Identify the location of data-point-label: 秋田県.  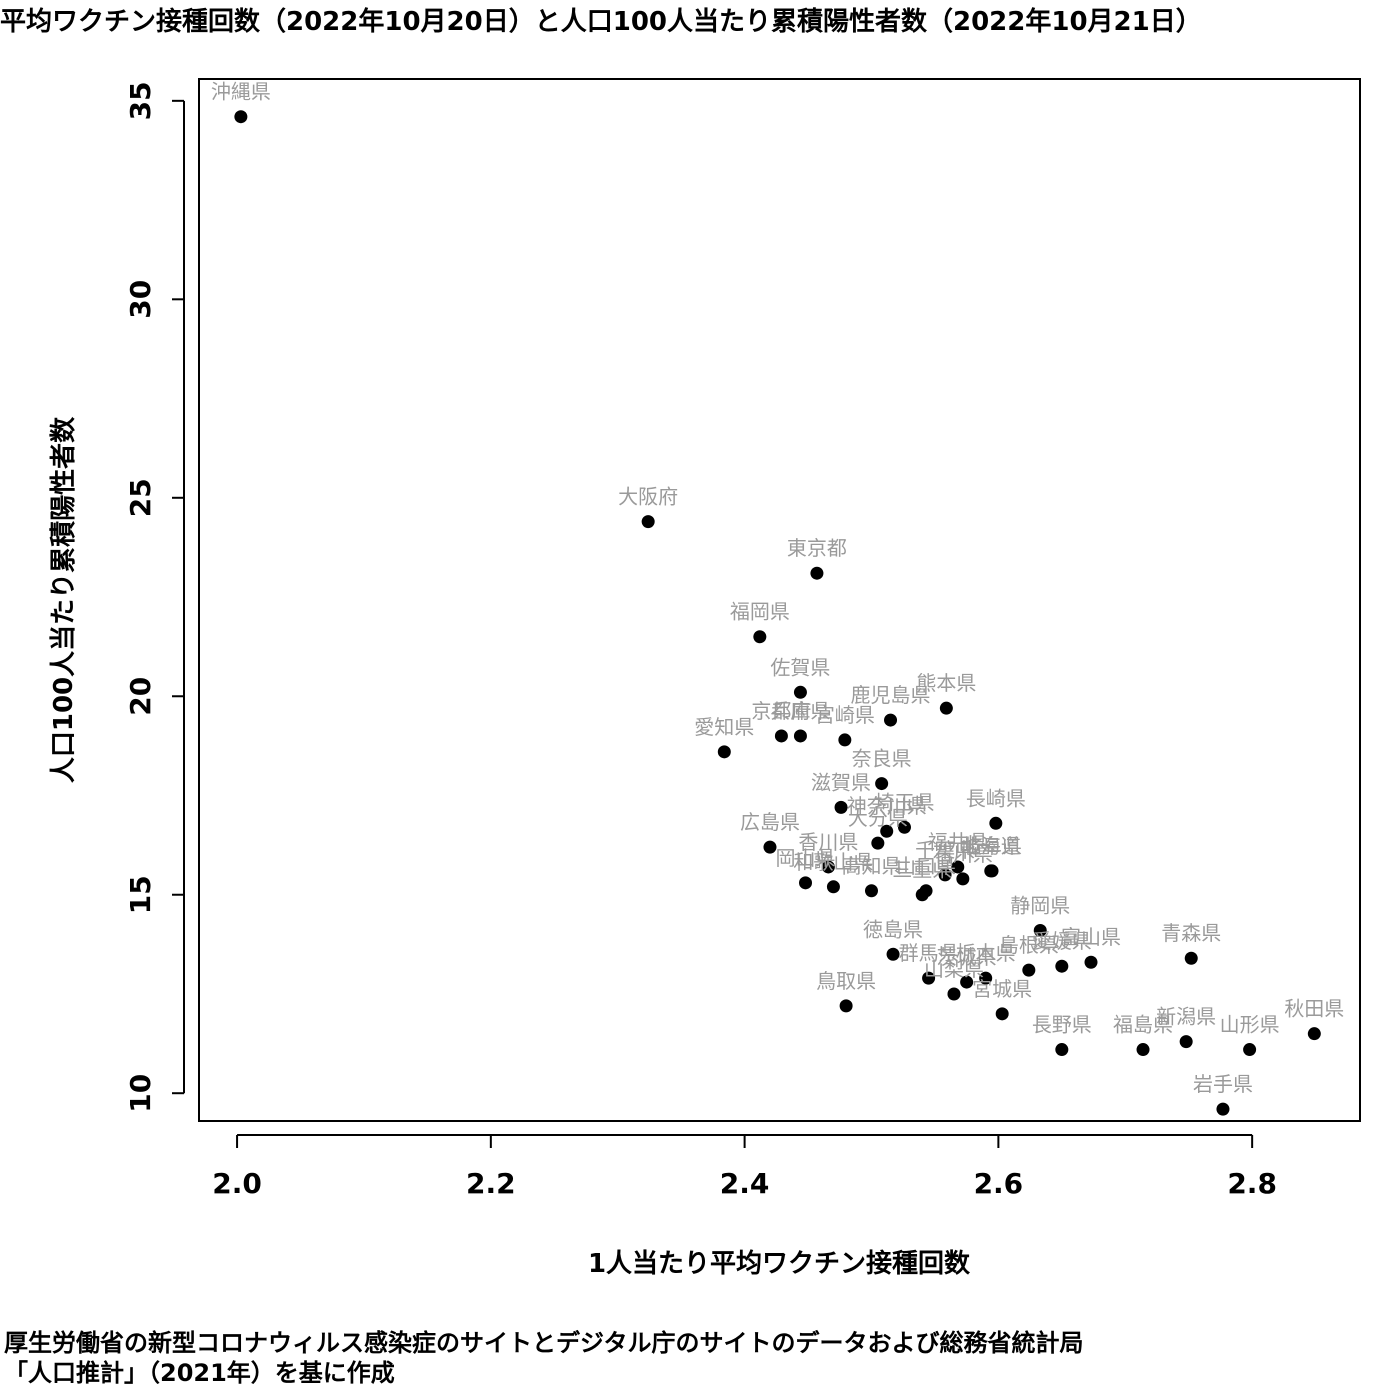
(1314, 1009).